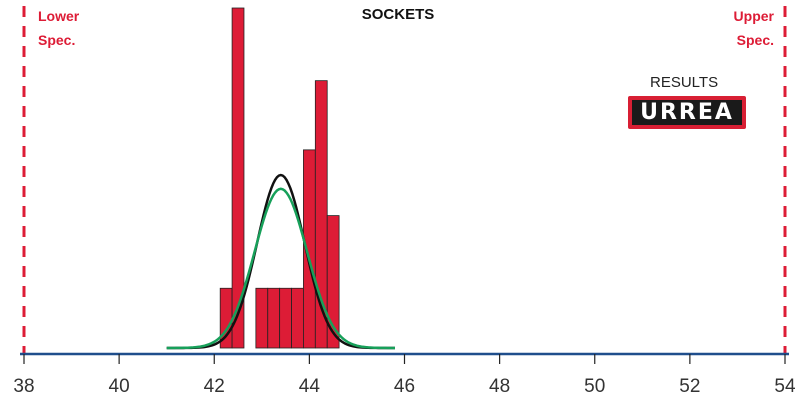 The width and height of the screenshot is (801, 402). I want to click on x-tick-label: 42, so click(214, 386).